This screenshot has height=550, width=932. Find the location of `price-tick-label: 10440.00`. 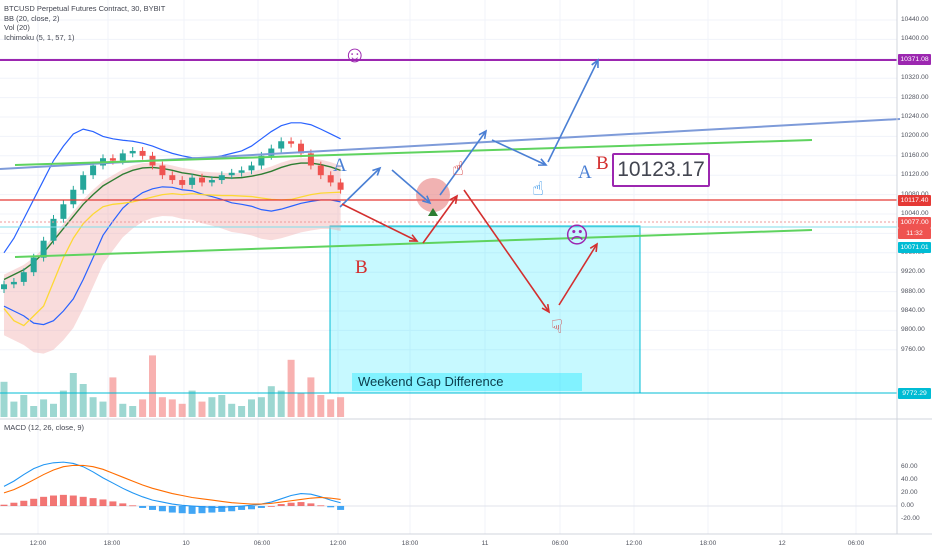

price-tick-label: 10440.00 is located at coordinates (915, 19).